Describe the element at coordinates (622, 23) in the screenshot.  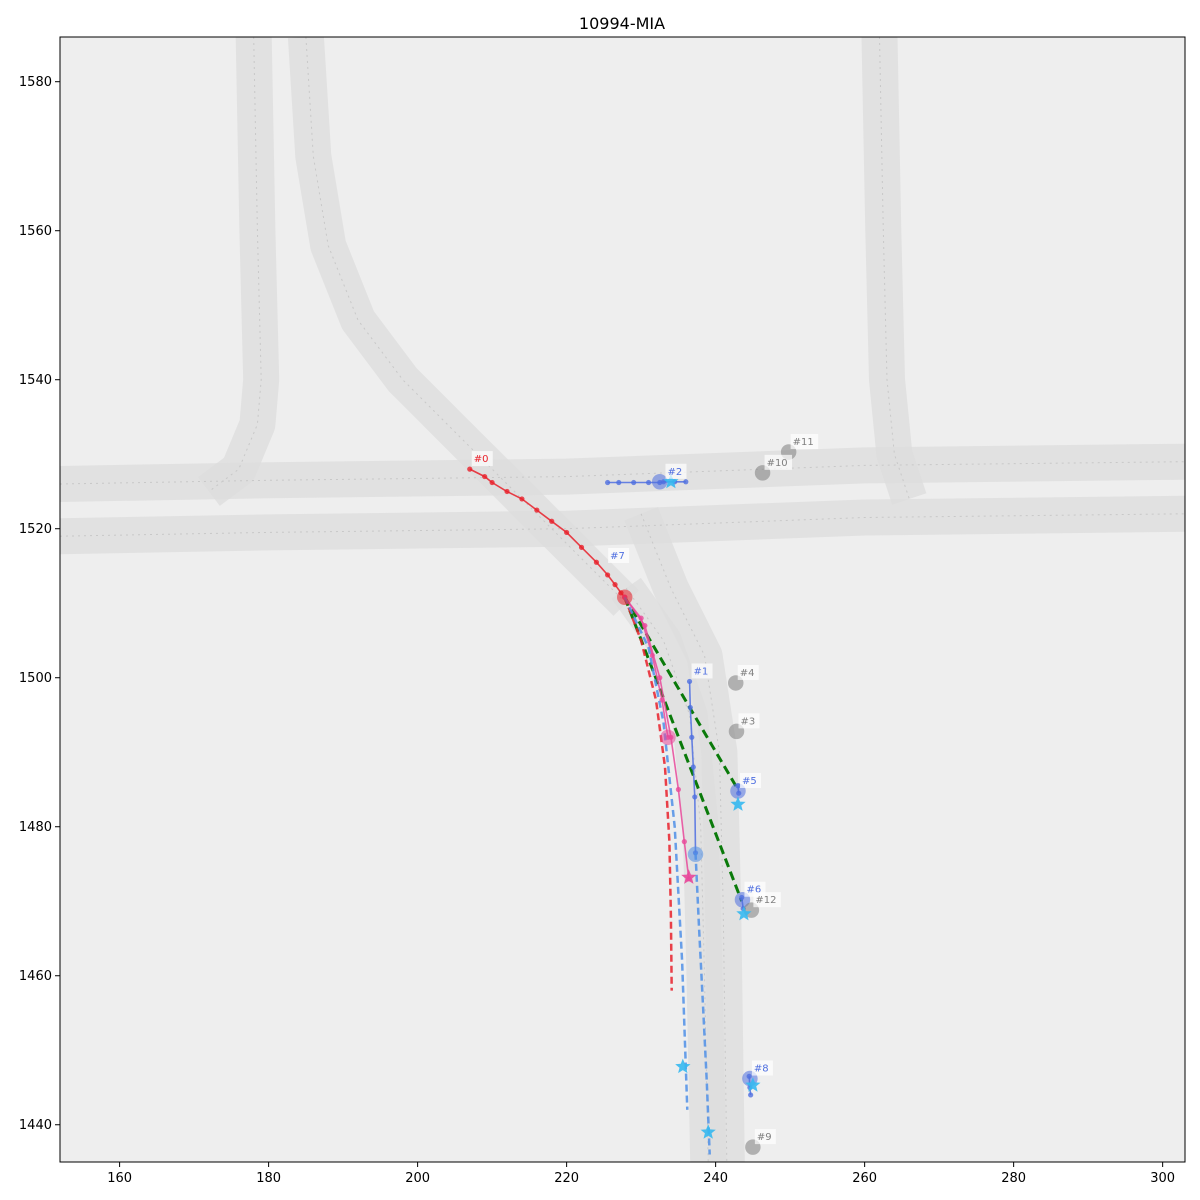
I see `chart-title: 10994-MIA` at that location.